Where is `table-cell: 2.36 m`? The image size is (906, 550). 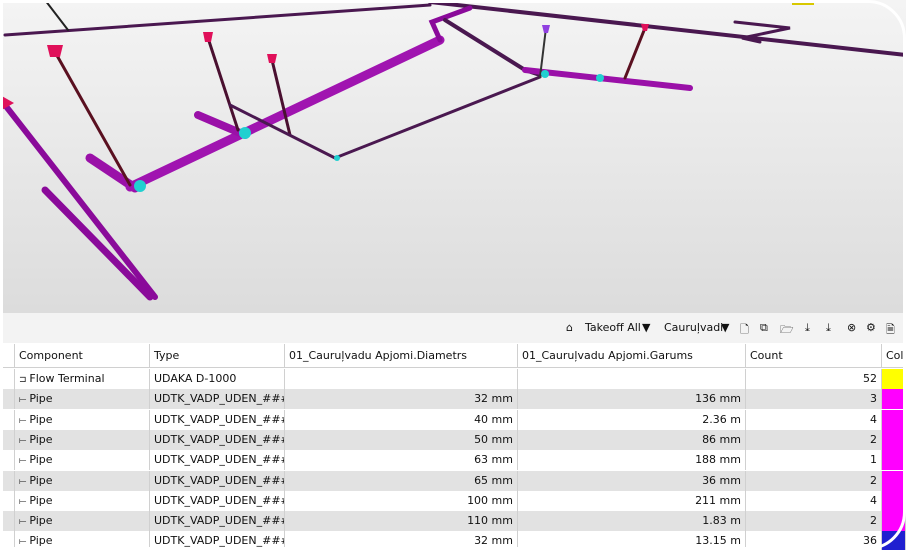 table-cell: 2.36 m is located at coordinates (632, 419).